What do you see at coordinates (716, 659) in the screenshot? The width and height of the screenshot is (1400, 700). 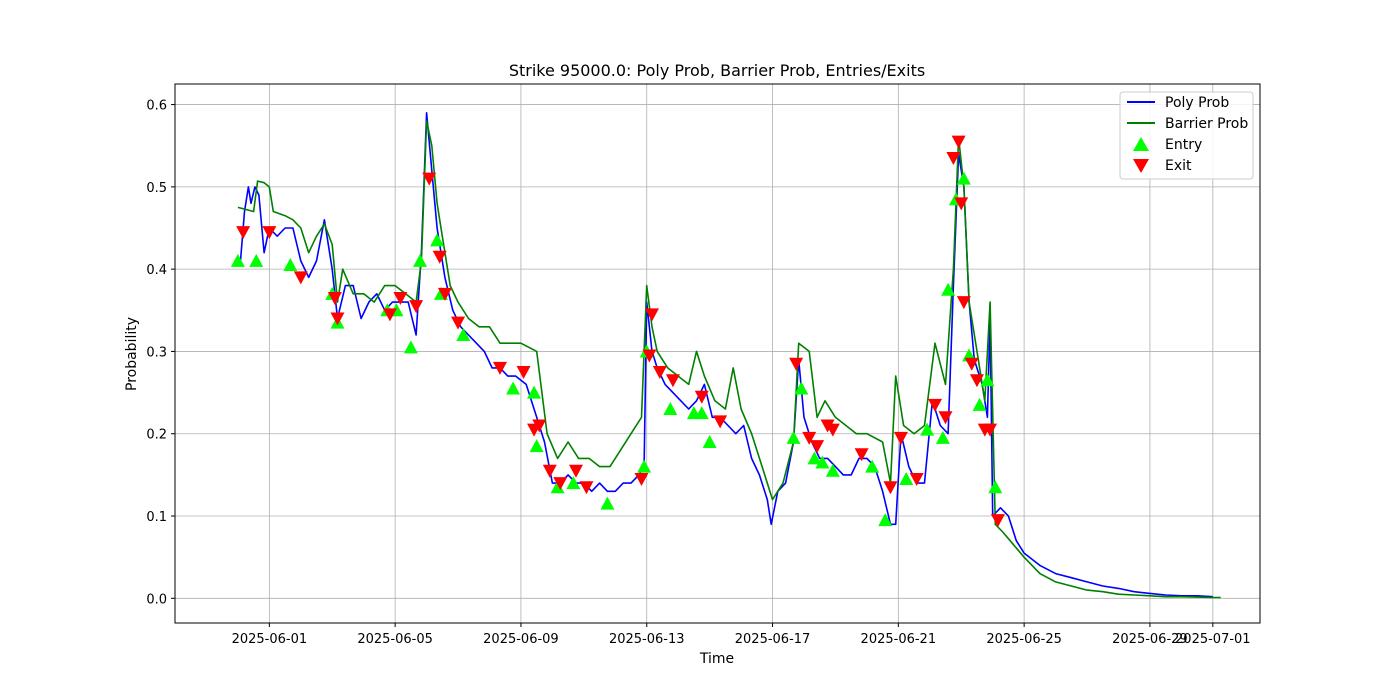 I see `x-axis-label: Time` at bounding box center [716, 659].